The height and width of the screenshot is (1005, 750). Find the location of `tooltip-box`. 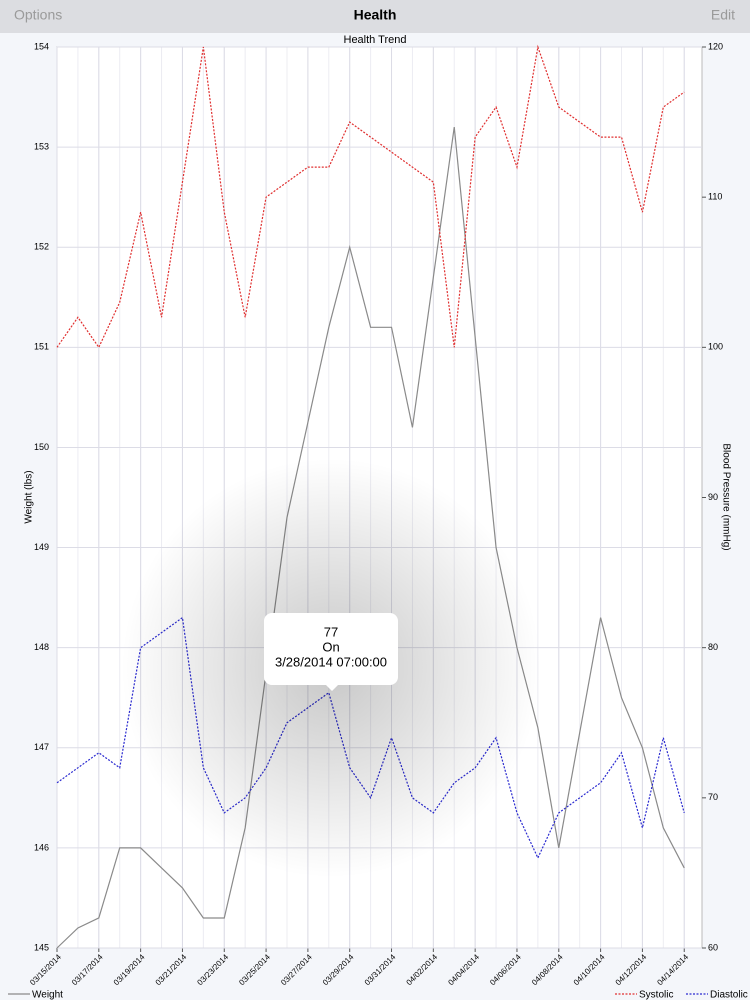

tooltip-box is located at coordinates (331, 652).